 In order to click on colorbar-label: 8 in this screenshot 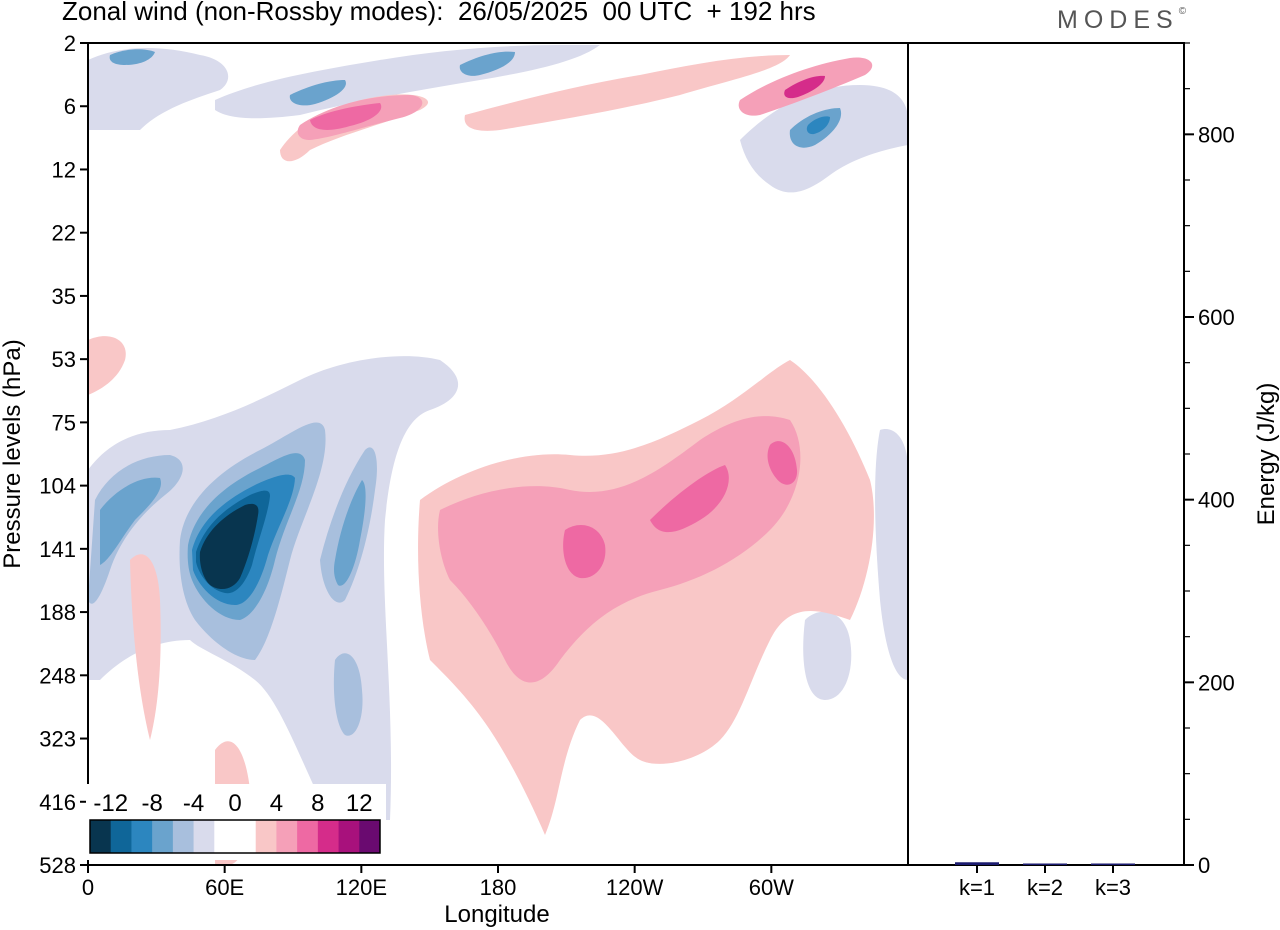, I will do `click(317, 803)`.